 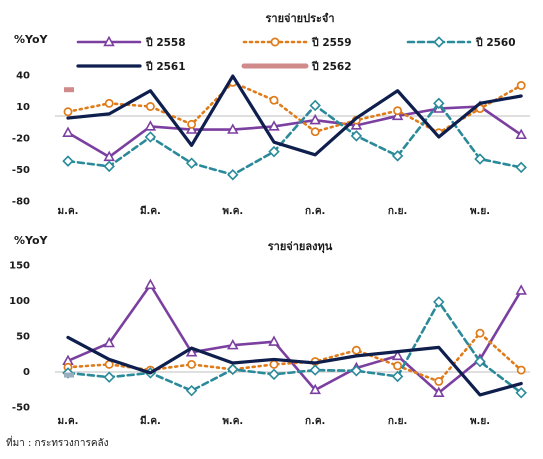 I want to click on x-tick-label: ก.ย., so click(x=398, y=211).